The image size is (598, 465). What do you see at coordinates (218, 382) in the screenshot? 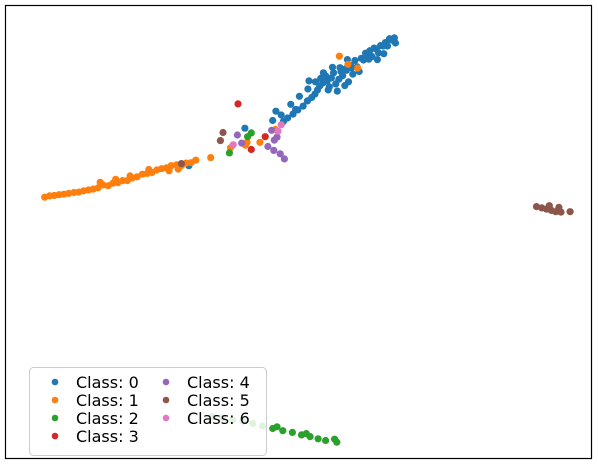
I see `legend-label-class-4: Class: 4` at bounding box center [218, 382].